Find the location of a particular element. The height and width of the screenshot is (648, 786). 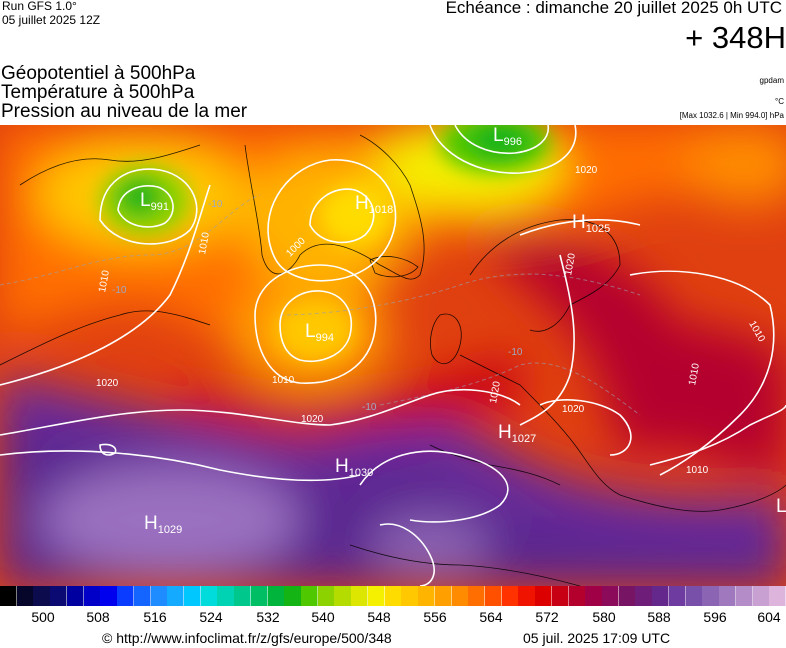

europe-coast is located at coordinates (622, 433).